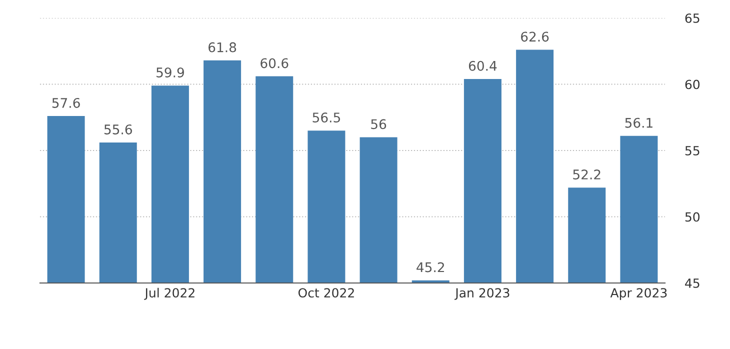 The width and height of the screenshot is (730, 349). Describe the element at coordinates (482, 65) in the screenshot. I see `data-label: 60.4` at that location.